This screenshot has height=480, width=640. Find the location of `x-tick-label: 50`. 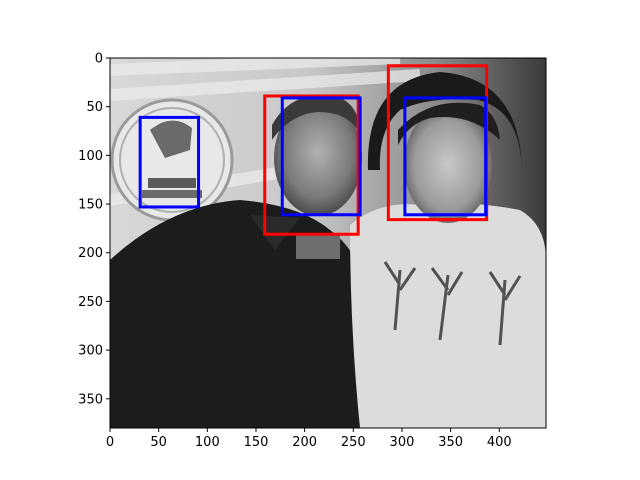

x-tick-label: 50 is located at coordinates (158, 442).